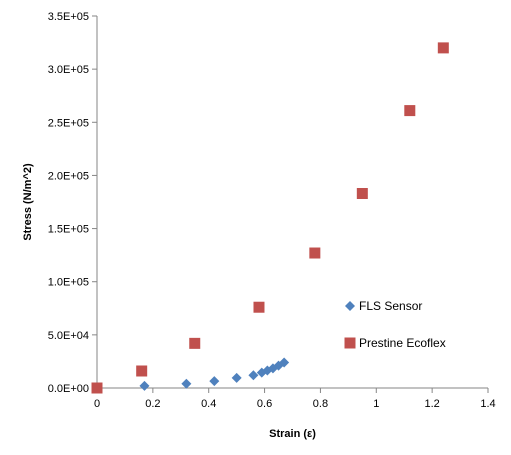 This screenshot has width=511, height=455. What do you see at coordinates (68, 17) in the screenshot?
I see `y-tick-label: 3.5E+05` at bounding box center [68, 17].